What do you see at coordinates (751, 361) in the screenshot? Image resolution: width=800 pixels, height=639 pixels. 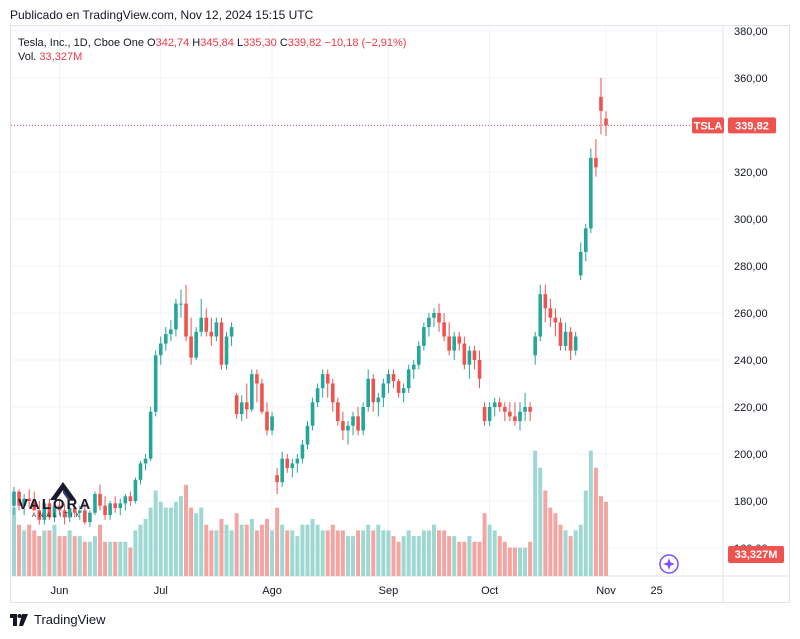 I see `y-tick-label: 240,00` at bounding box center [751, 361].